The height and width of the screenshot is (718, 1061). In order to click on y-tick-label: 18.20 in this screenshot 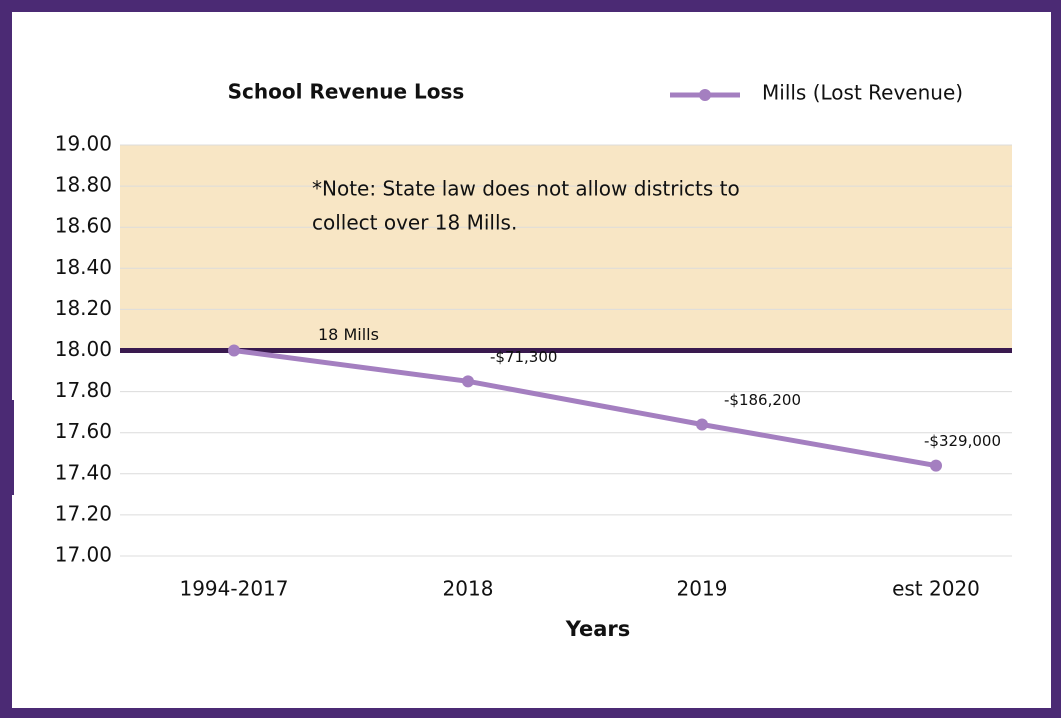, I will do `click(83, 308)`.